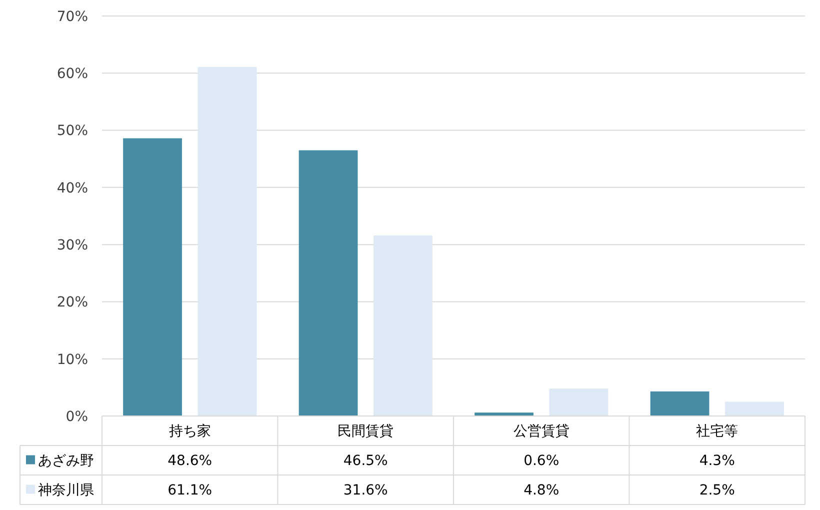  What do you see at coordinates (366, 432) in the screenshot?
I see `x-tick-label: 民間賃貸` at bounding box center [366, 432].